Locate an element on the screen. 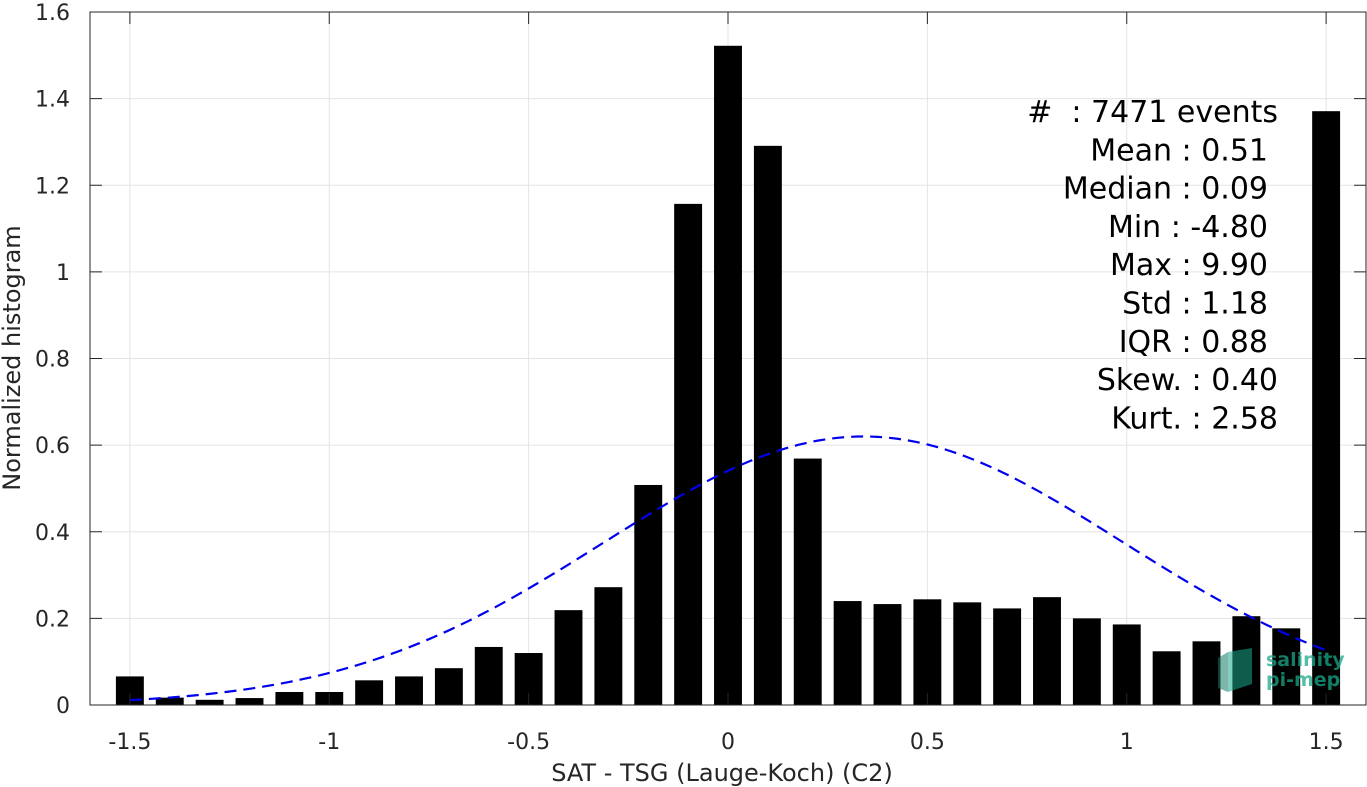 The width and height of the screenshot is (1367, 787). y-tick-label-7: 1.4 is located at coordinates (52, 100).